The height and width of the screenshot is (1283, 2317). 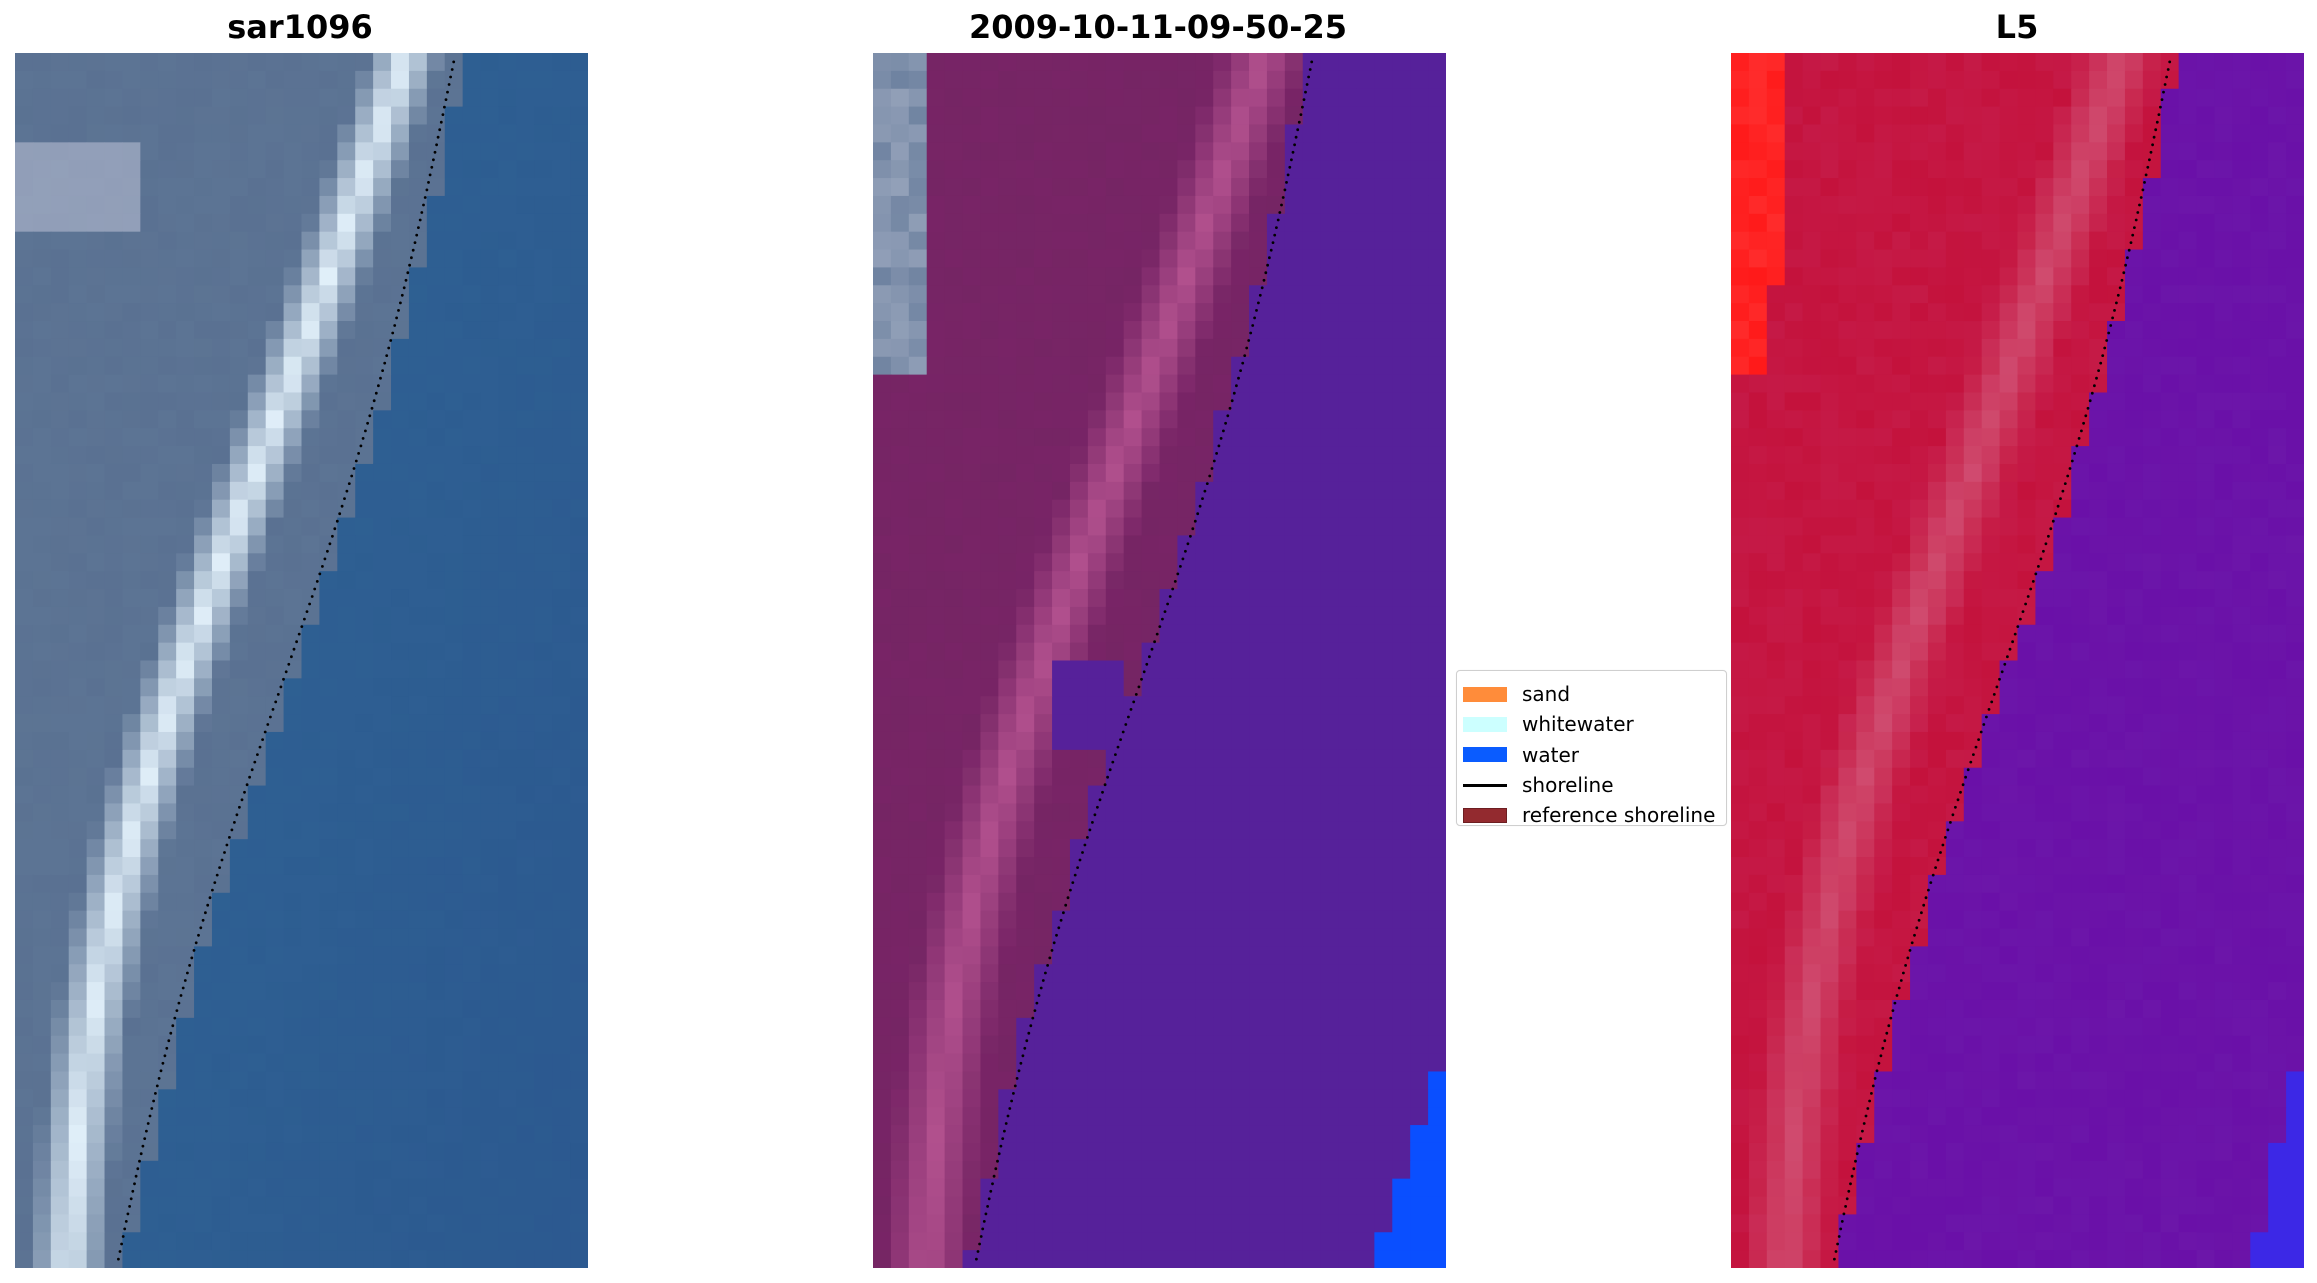 I want to click on legend-label: whitewater, so click(x=1578, y=724).